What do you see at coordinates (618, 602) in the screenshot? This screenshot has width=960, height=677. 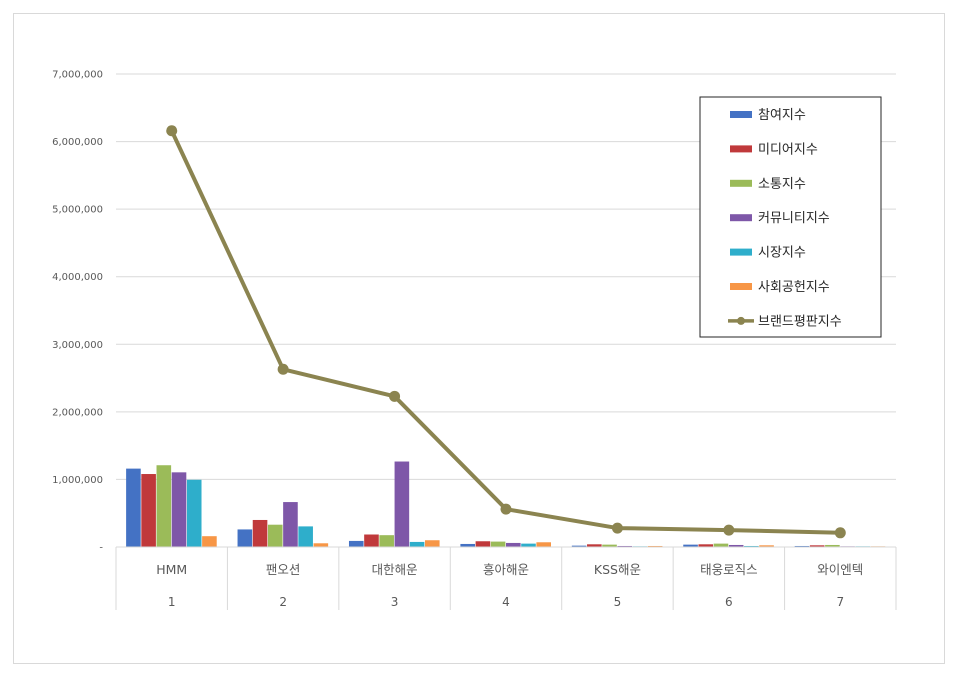 I see `rank-label: 5` at bounding box center [618, 602].